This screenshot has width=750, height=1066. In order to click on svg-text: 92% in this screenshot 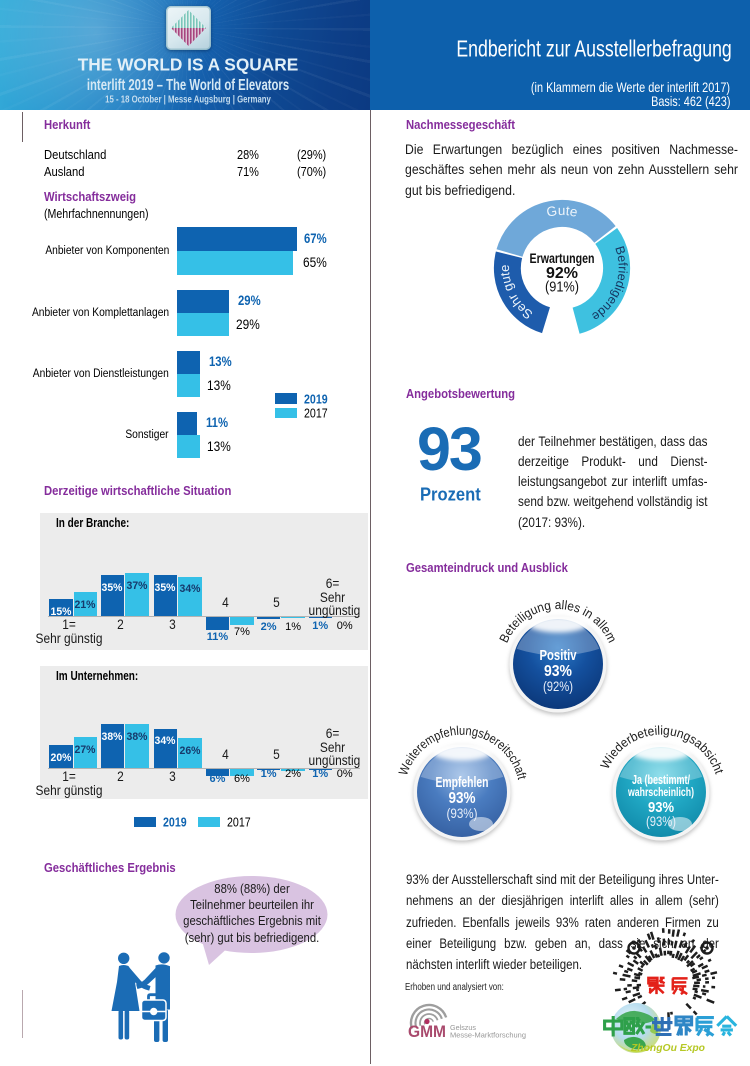, I will do `click(562, 273)`.